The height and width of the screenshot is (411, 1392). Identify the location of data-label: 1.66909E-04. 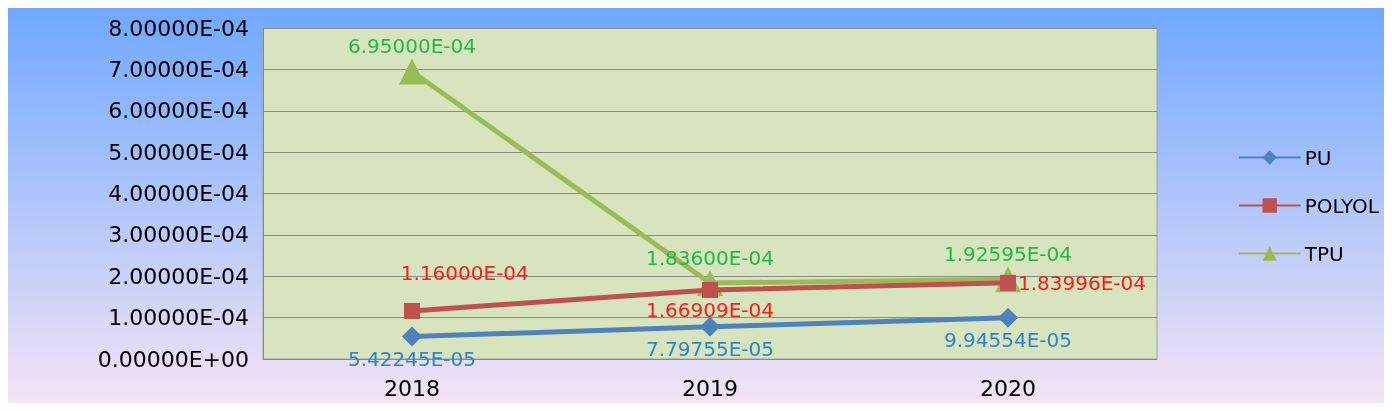
(710, 309).